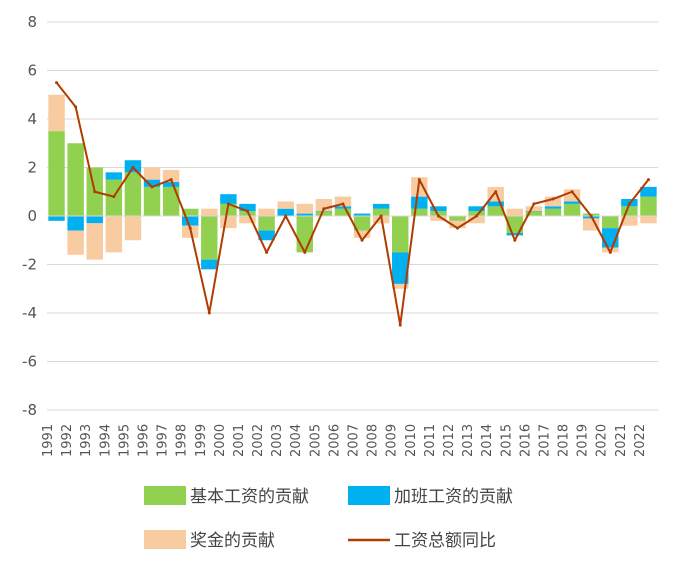 Image resolution: width=682 pixels, height=572 pixels. Describe the element at coordinates (182, 440) in the screenshot. I see `x-tick-label: 1998` at that location.